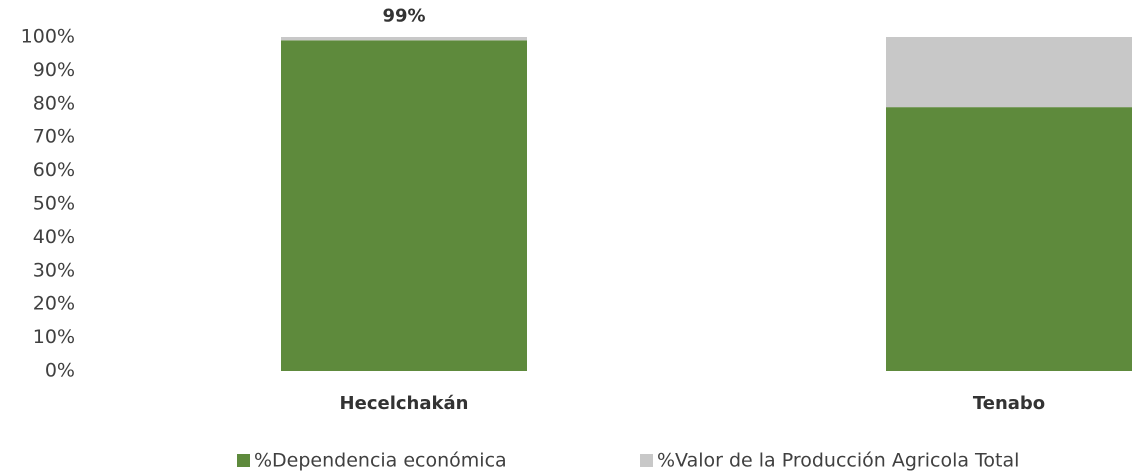  I want to click on y-tick-label: 20%, so click(54, 304).